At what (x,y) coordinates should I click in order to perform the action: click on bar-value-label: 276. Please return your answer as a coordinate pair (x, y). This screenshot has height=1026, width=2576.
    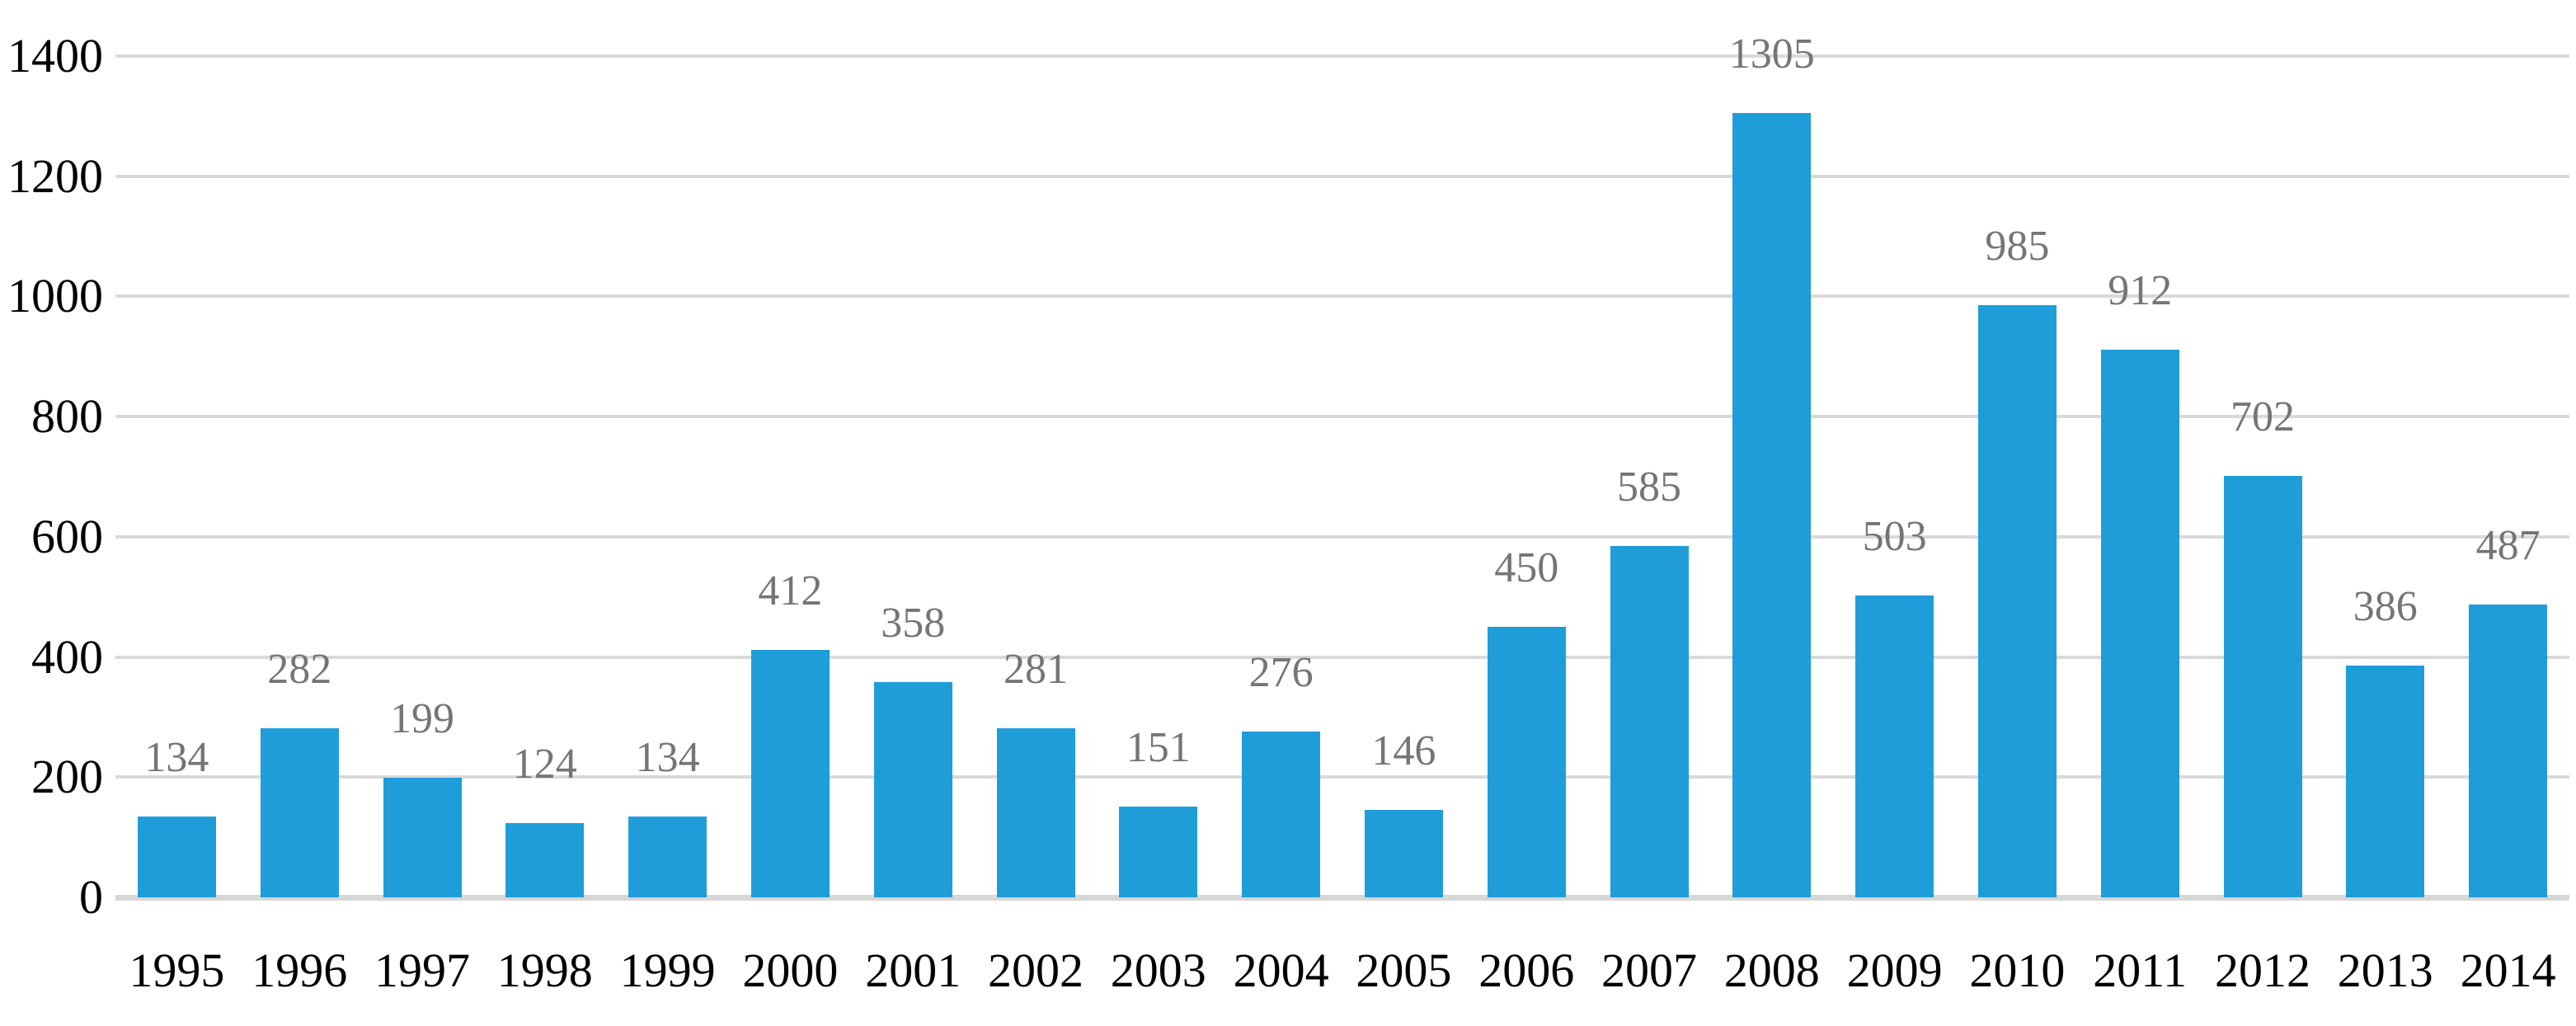
    Looking at the image, I should click on (1281, 672).